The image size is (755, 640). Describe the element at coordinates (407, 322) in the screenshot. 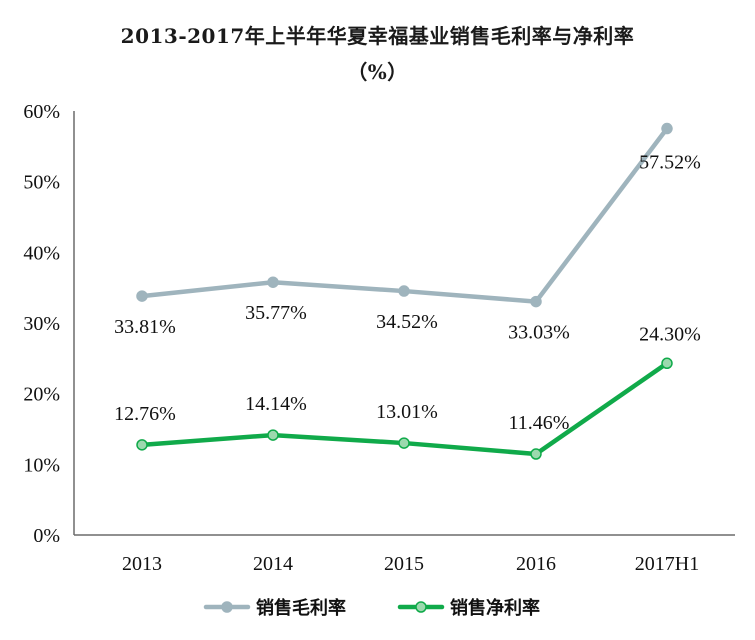

I see `data-label: 34.52%` at that location.